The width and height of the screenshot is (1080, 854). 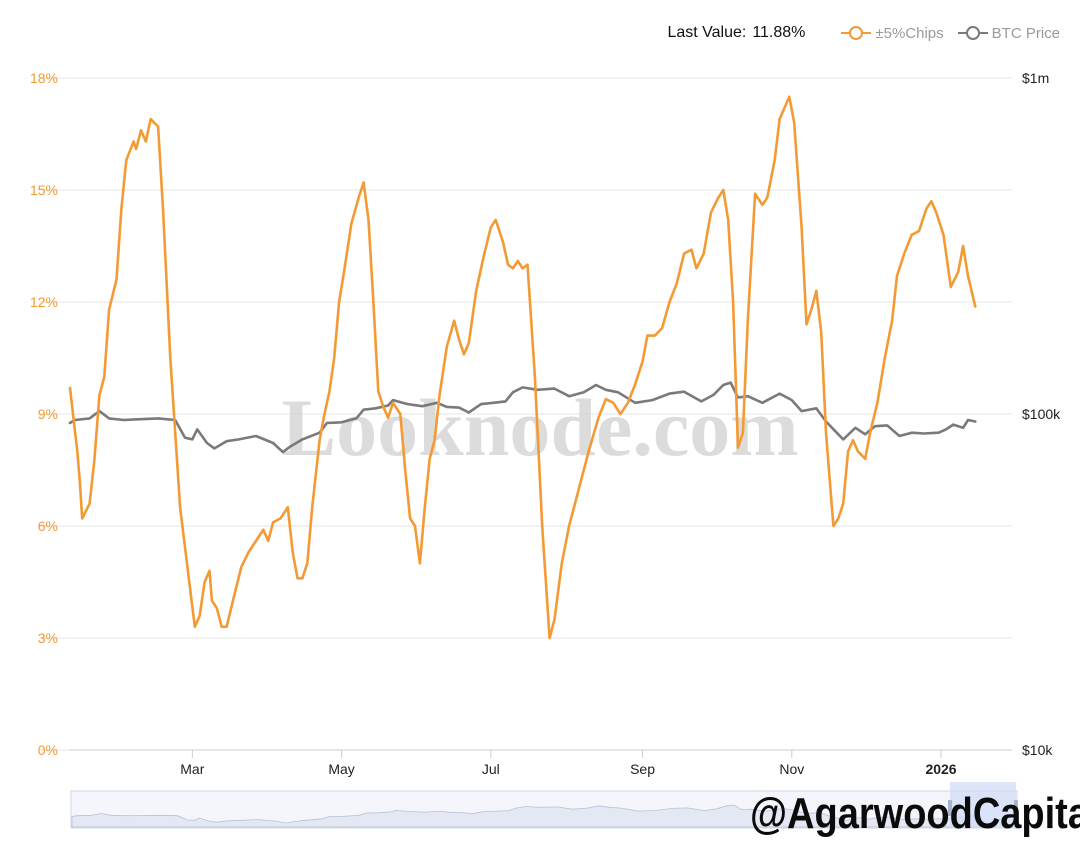 I want to click on last-value: 11.88%, so click(x=779, y=32).